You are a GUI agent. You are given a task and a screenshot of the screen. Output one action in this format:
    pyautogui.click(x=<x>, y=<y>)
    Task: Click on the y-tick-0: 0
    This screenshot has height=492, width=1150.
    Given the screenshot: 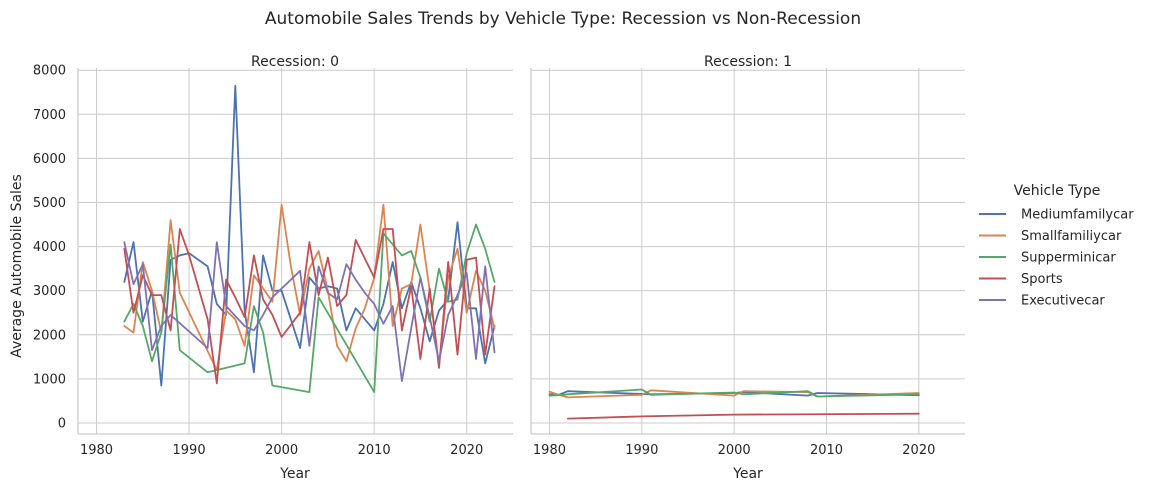 What is the action you would take?
    pyautogui.click(x=62, y=423)
    